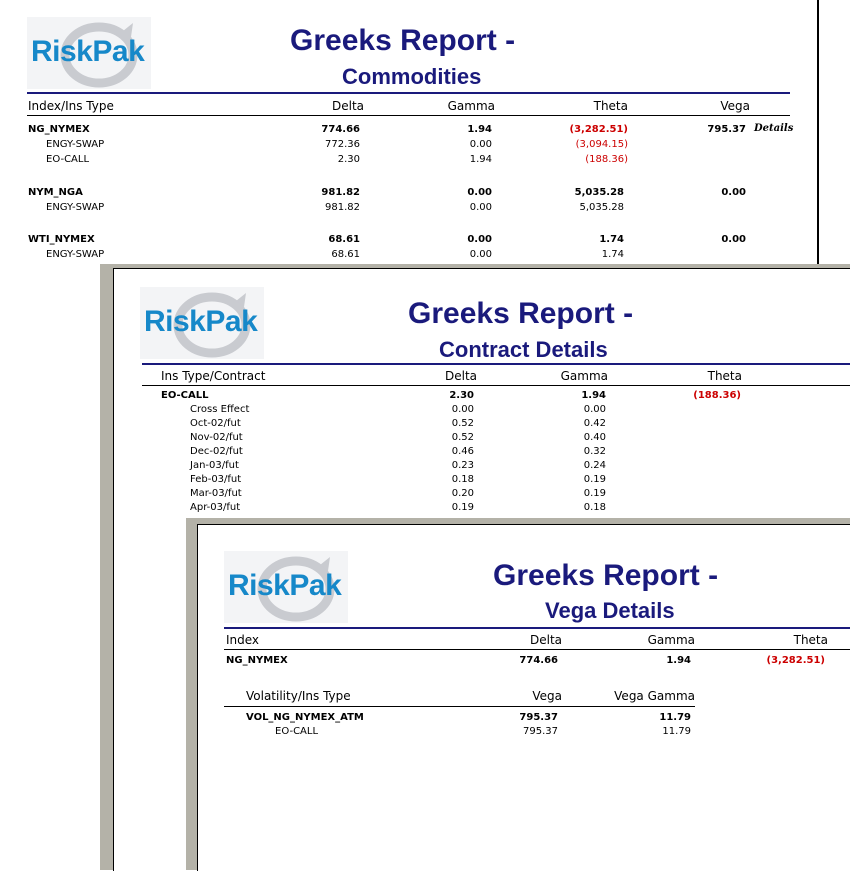 This screenshot has height=871, width=850. I want to click on index-name: NYM_NGA, so click(55, 192).